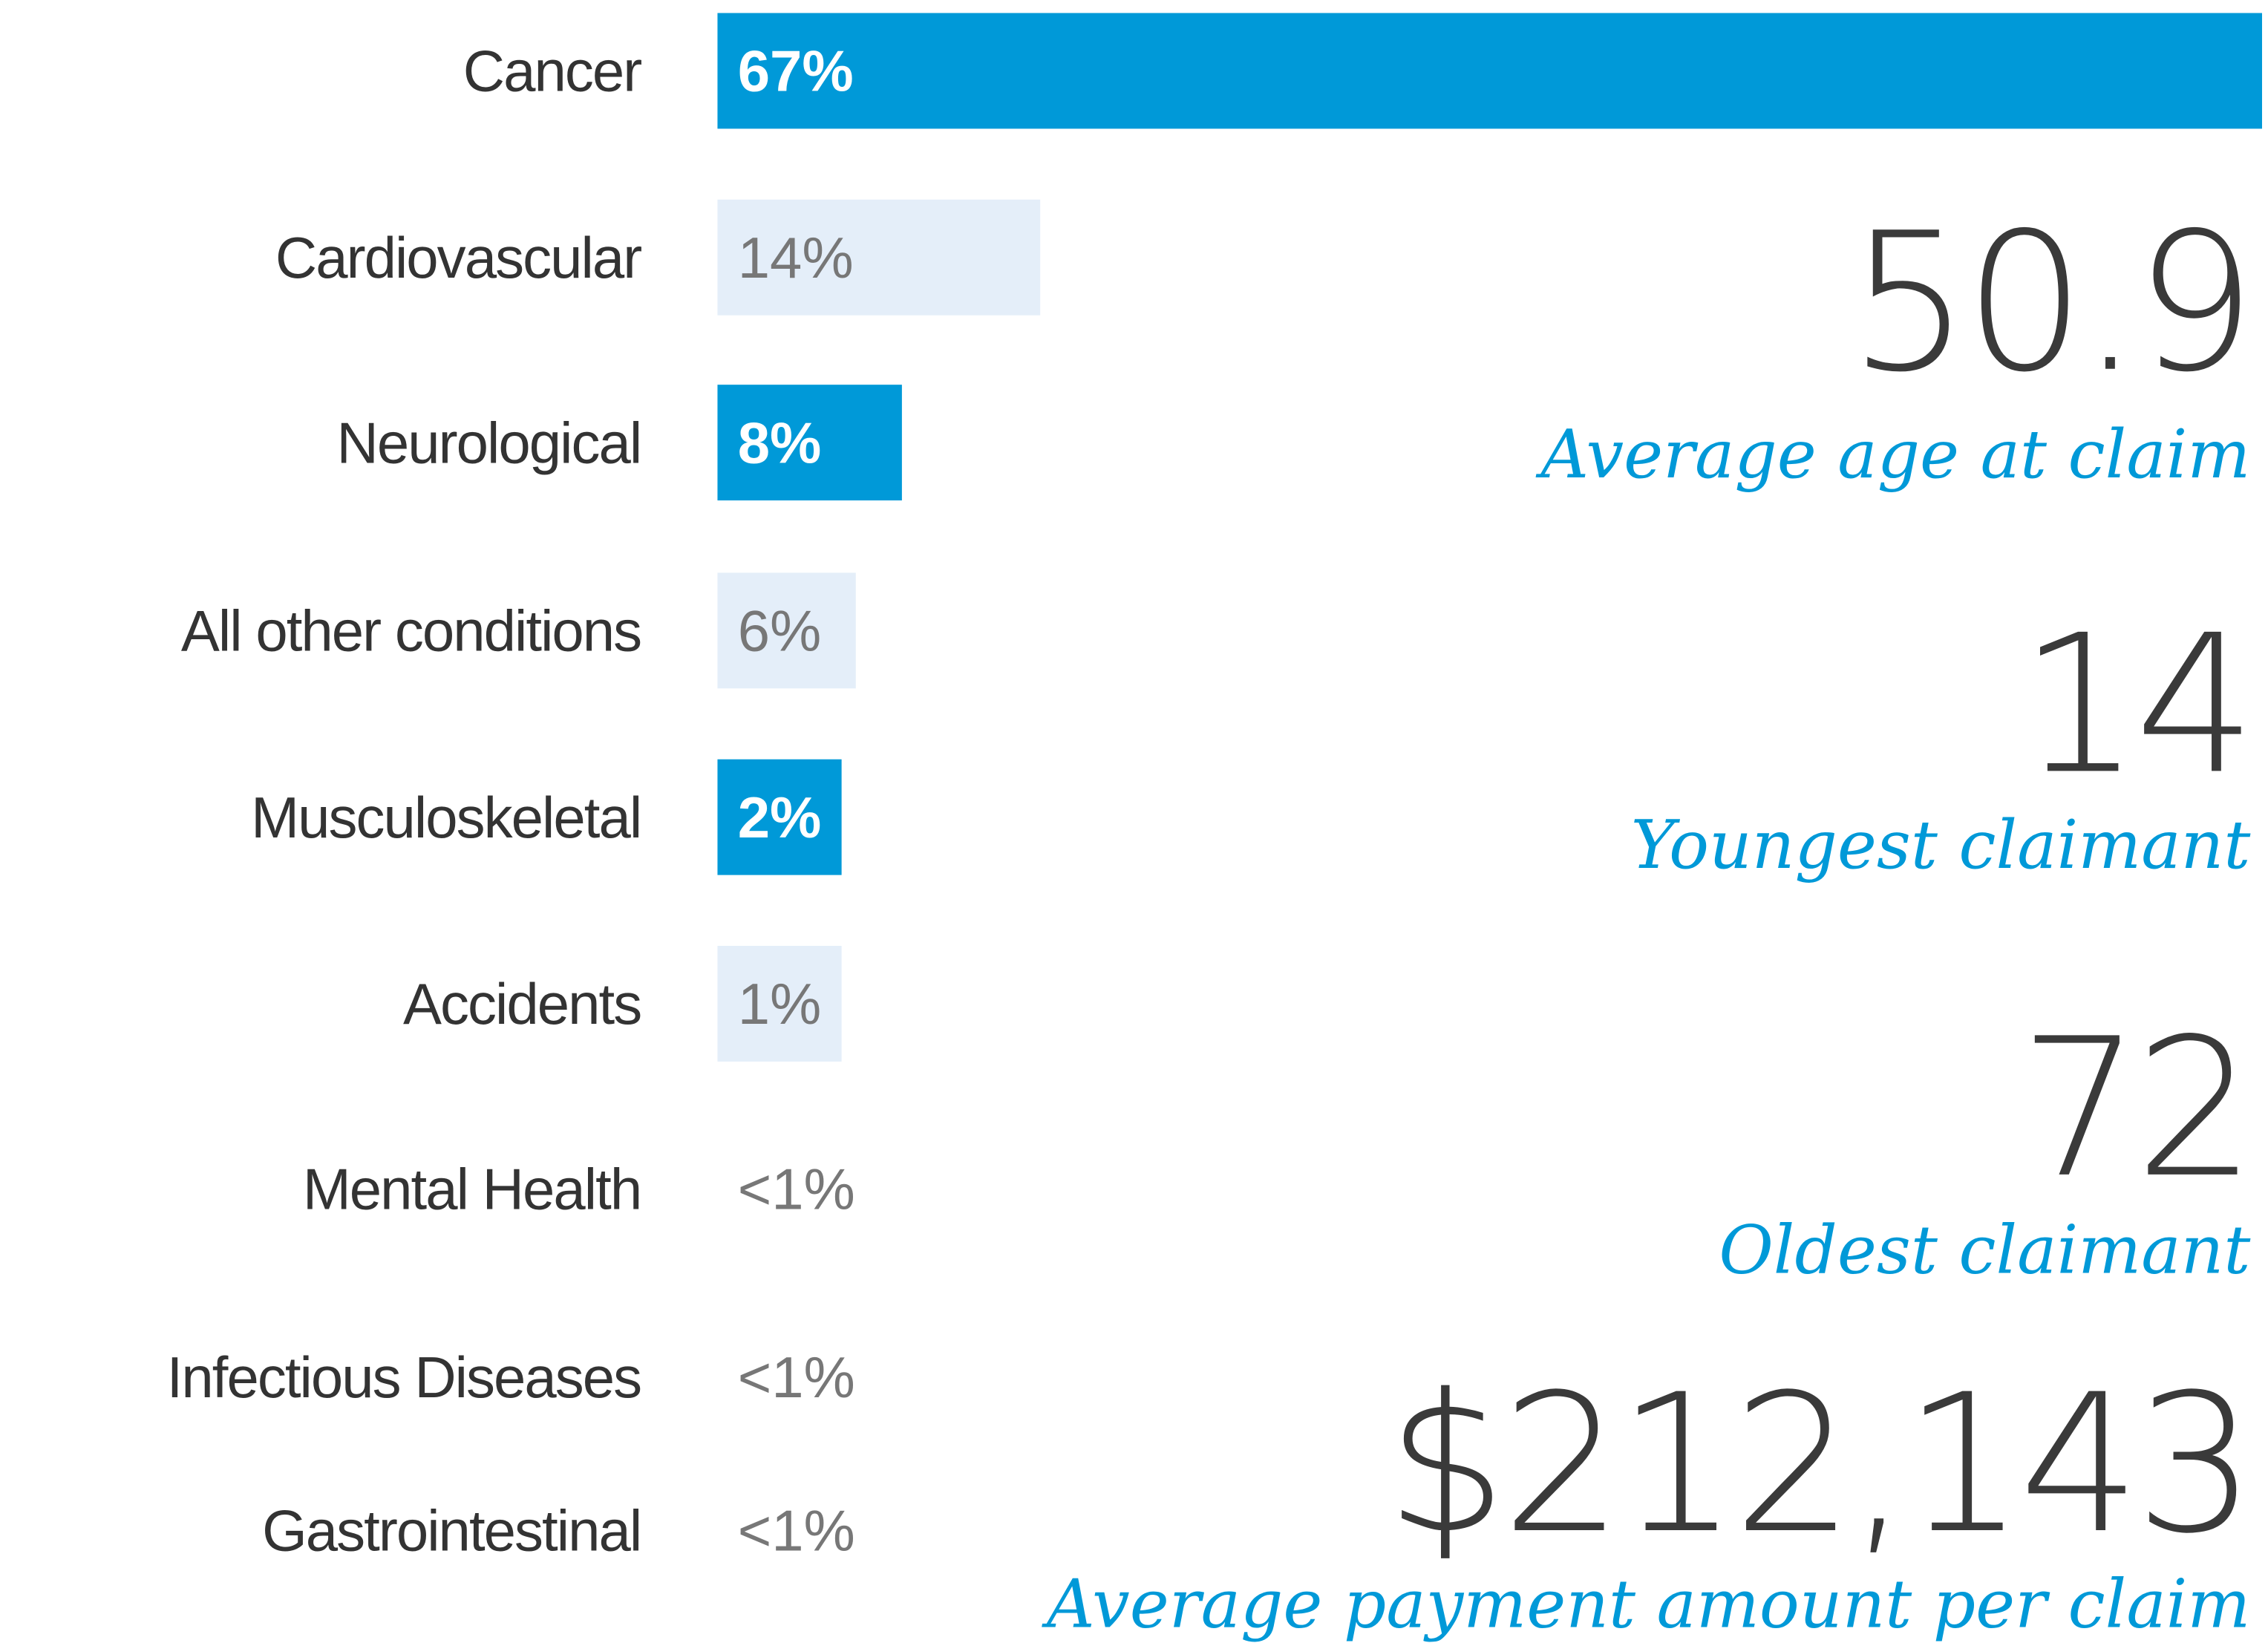 This screenshot has width=2268, height=1643. What do you see at coordinates (411, 631) in the screenshot?
I see `category-label: All other conditions` at bounding box center [411, 631].